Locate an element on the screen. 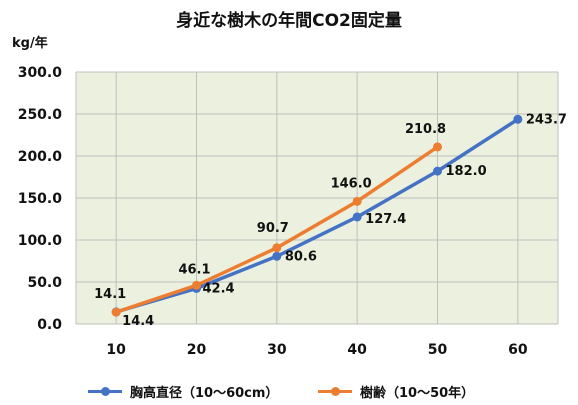  y-axis-unit: kg/年 is located at coordinates (30, 43).